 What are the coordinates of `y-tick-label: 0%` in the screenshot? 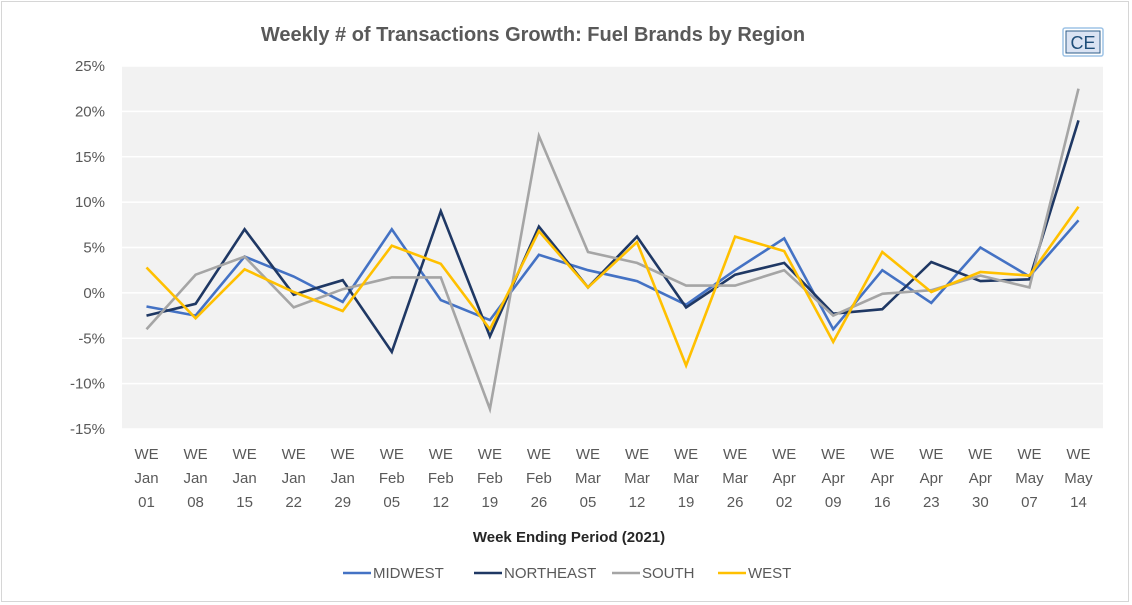 It's located at (94, 293).